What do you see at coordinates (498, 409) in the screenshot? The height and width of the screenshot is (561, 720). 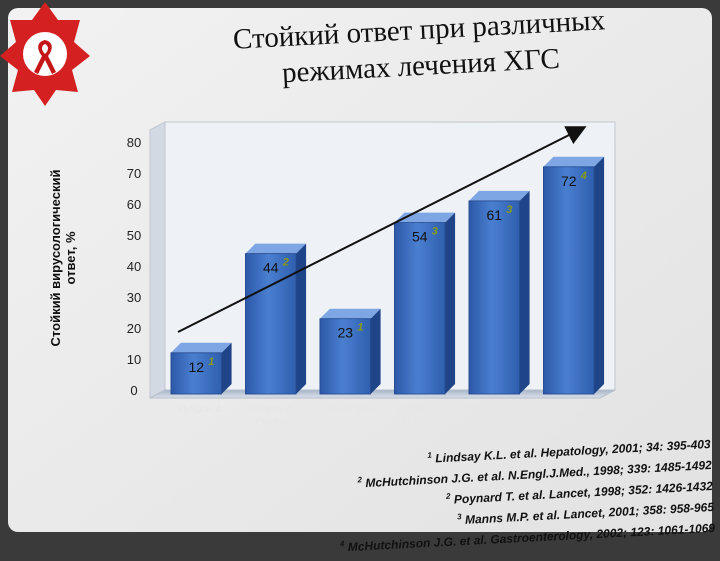 I see `category-label: ПегИнтрон 1,5` at bounding box center [498, 409].